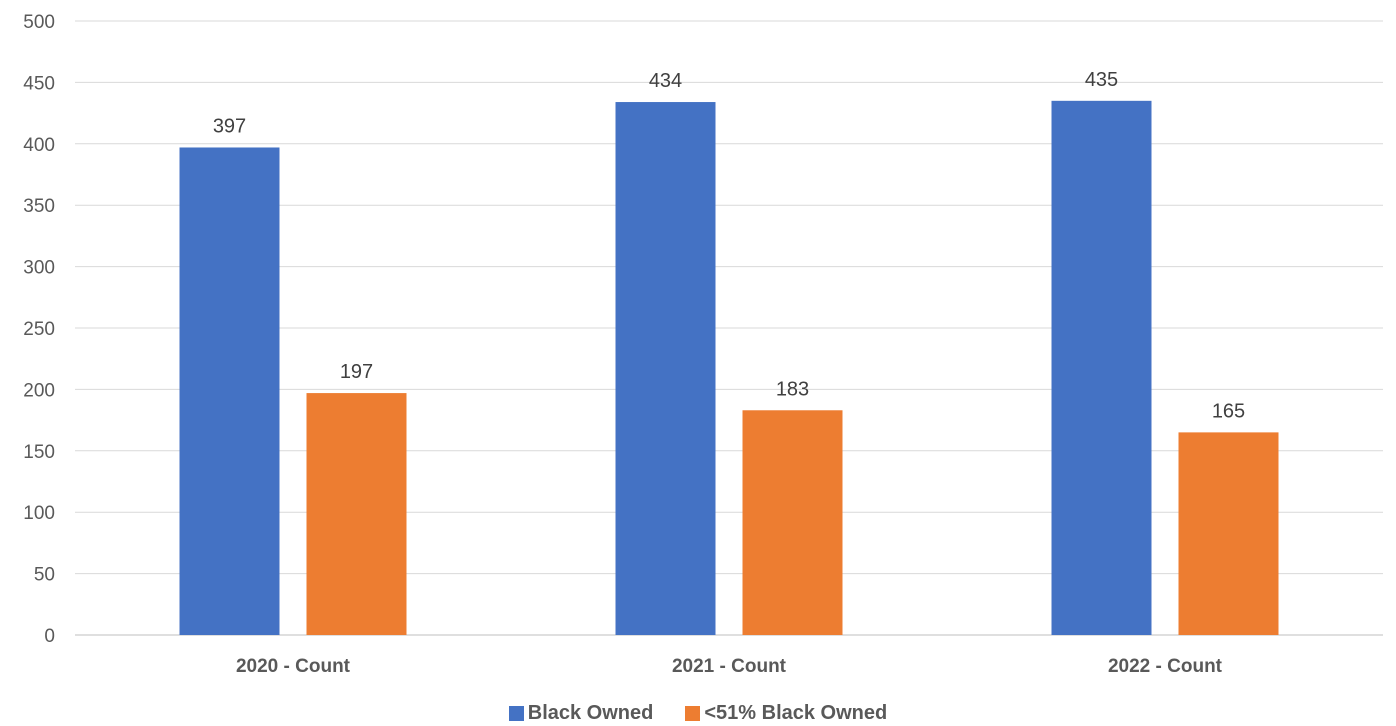 This screenshot has width=1396, height=726. What do you see at coordinates (39, 22) in the screenshot?
I see `y-tick-label: 500` at bounding box center [39, 22].